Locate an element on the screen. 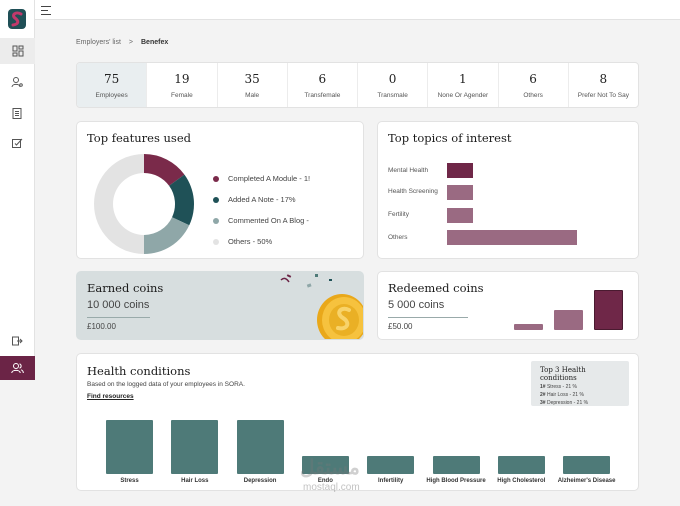 The width and height of the screenshot is (680, 506). stat-value: 19 is located at coordinates (182, 78).